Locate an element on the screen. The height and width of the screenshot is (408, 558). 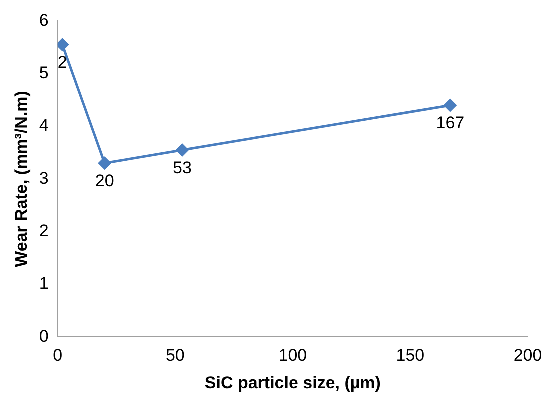
y-axis-title: Wear Rate, (mm³/N.m) is located at coordinates (21, 179).